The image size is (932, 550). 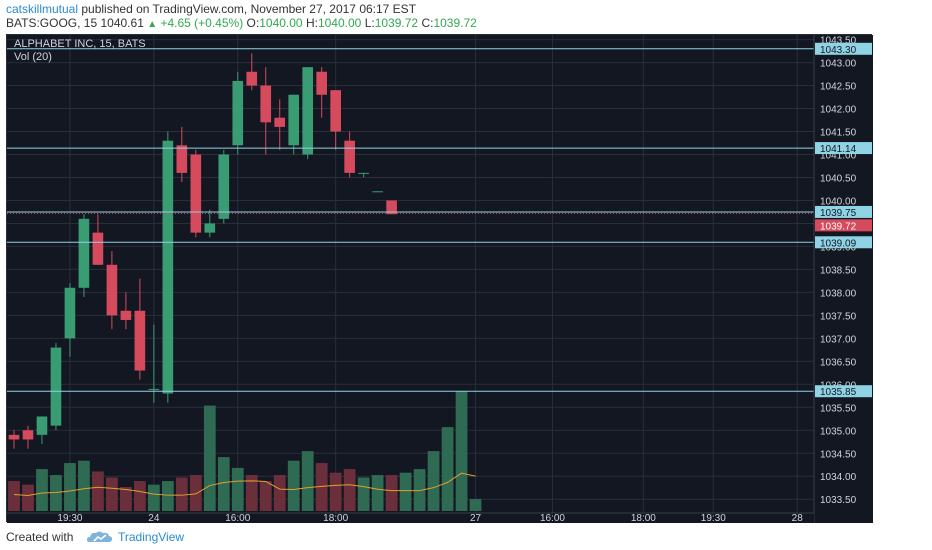 I want to click on low-value: 1039.72, so click(x=396, y=23).